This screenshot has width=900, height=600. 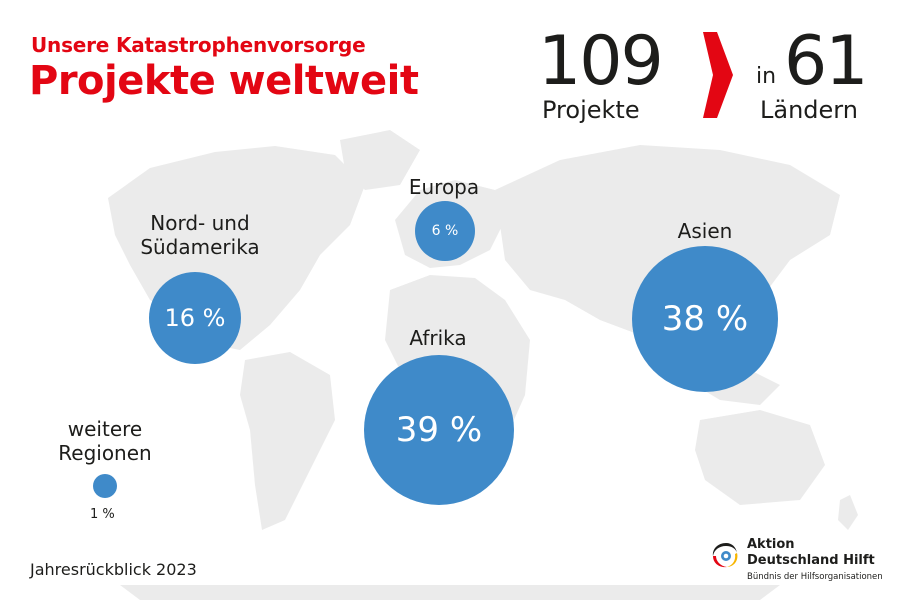 What do you see at coordinates (224, 81) in the screenshot?
I see `page-title: Projekte weltweit` at bounding box center [224, 81].